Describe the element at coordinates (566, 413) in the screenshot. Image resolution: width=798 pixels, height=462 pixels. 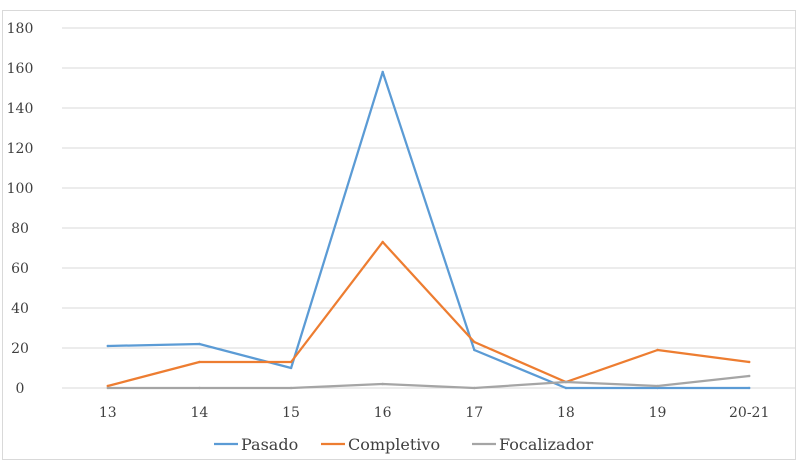
I see `x-tick-label: 18` at that location.